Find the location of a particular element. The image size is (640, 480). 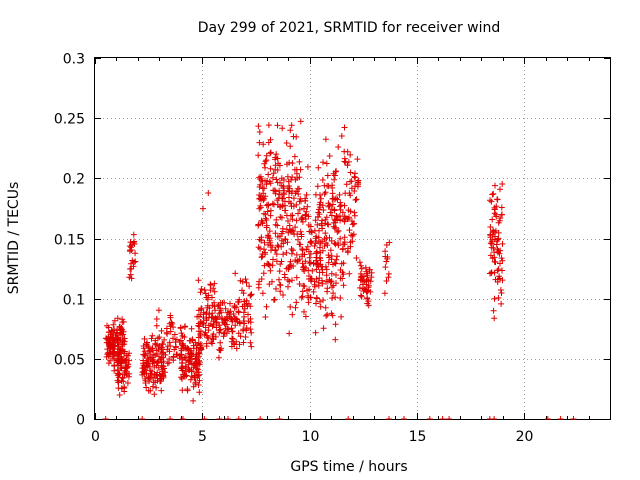

y-axis-label: SRMTID / TECUs is located at coordinates (14, 238).